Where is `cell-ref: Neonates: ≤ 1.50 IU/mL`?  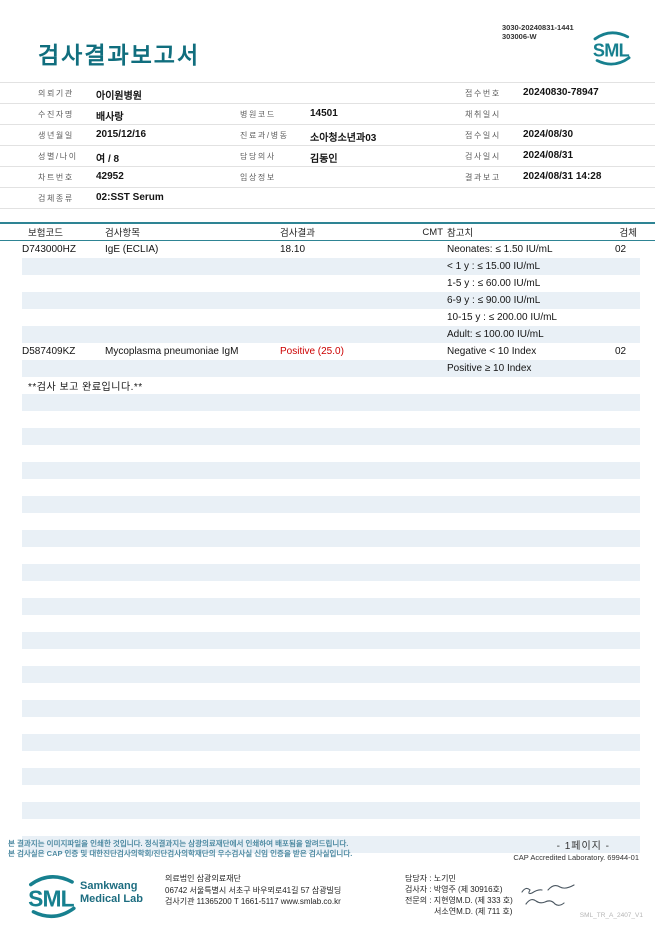
cell-ref: Neonates: ≤ 1.50 IU/mL is located at coordinates (500, 249).